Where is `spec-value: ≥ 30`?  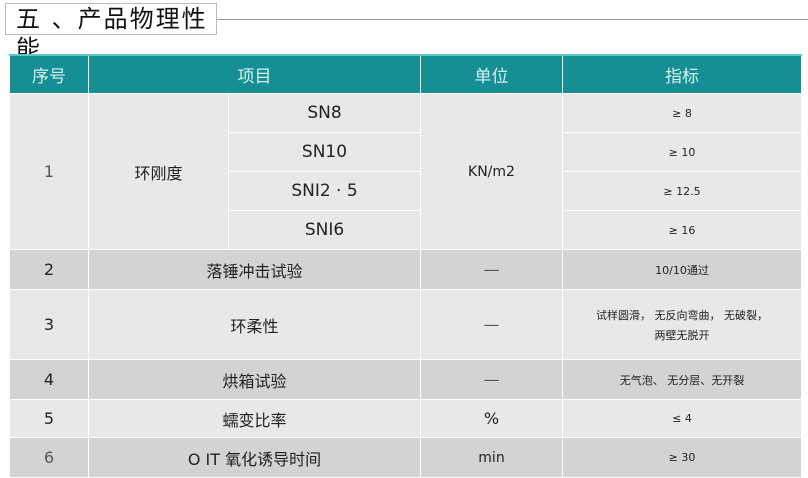 spec-value: ≥ 30 is located at coordinates (682, 457).